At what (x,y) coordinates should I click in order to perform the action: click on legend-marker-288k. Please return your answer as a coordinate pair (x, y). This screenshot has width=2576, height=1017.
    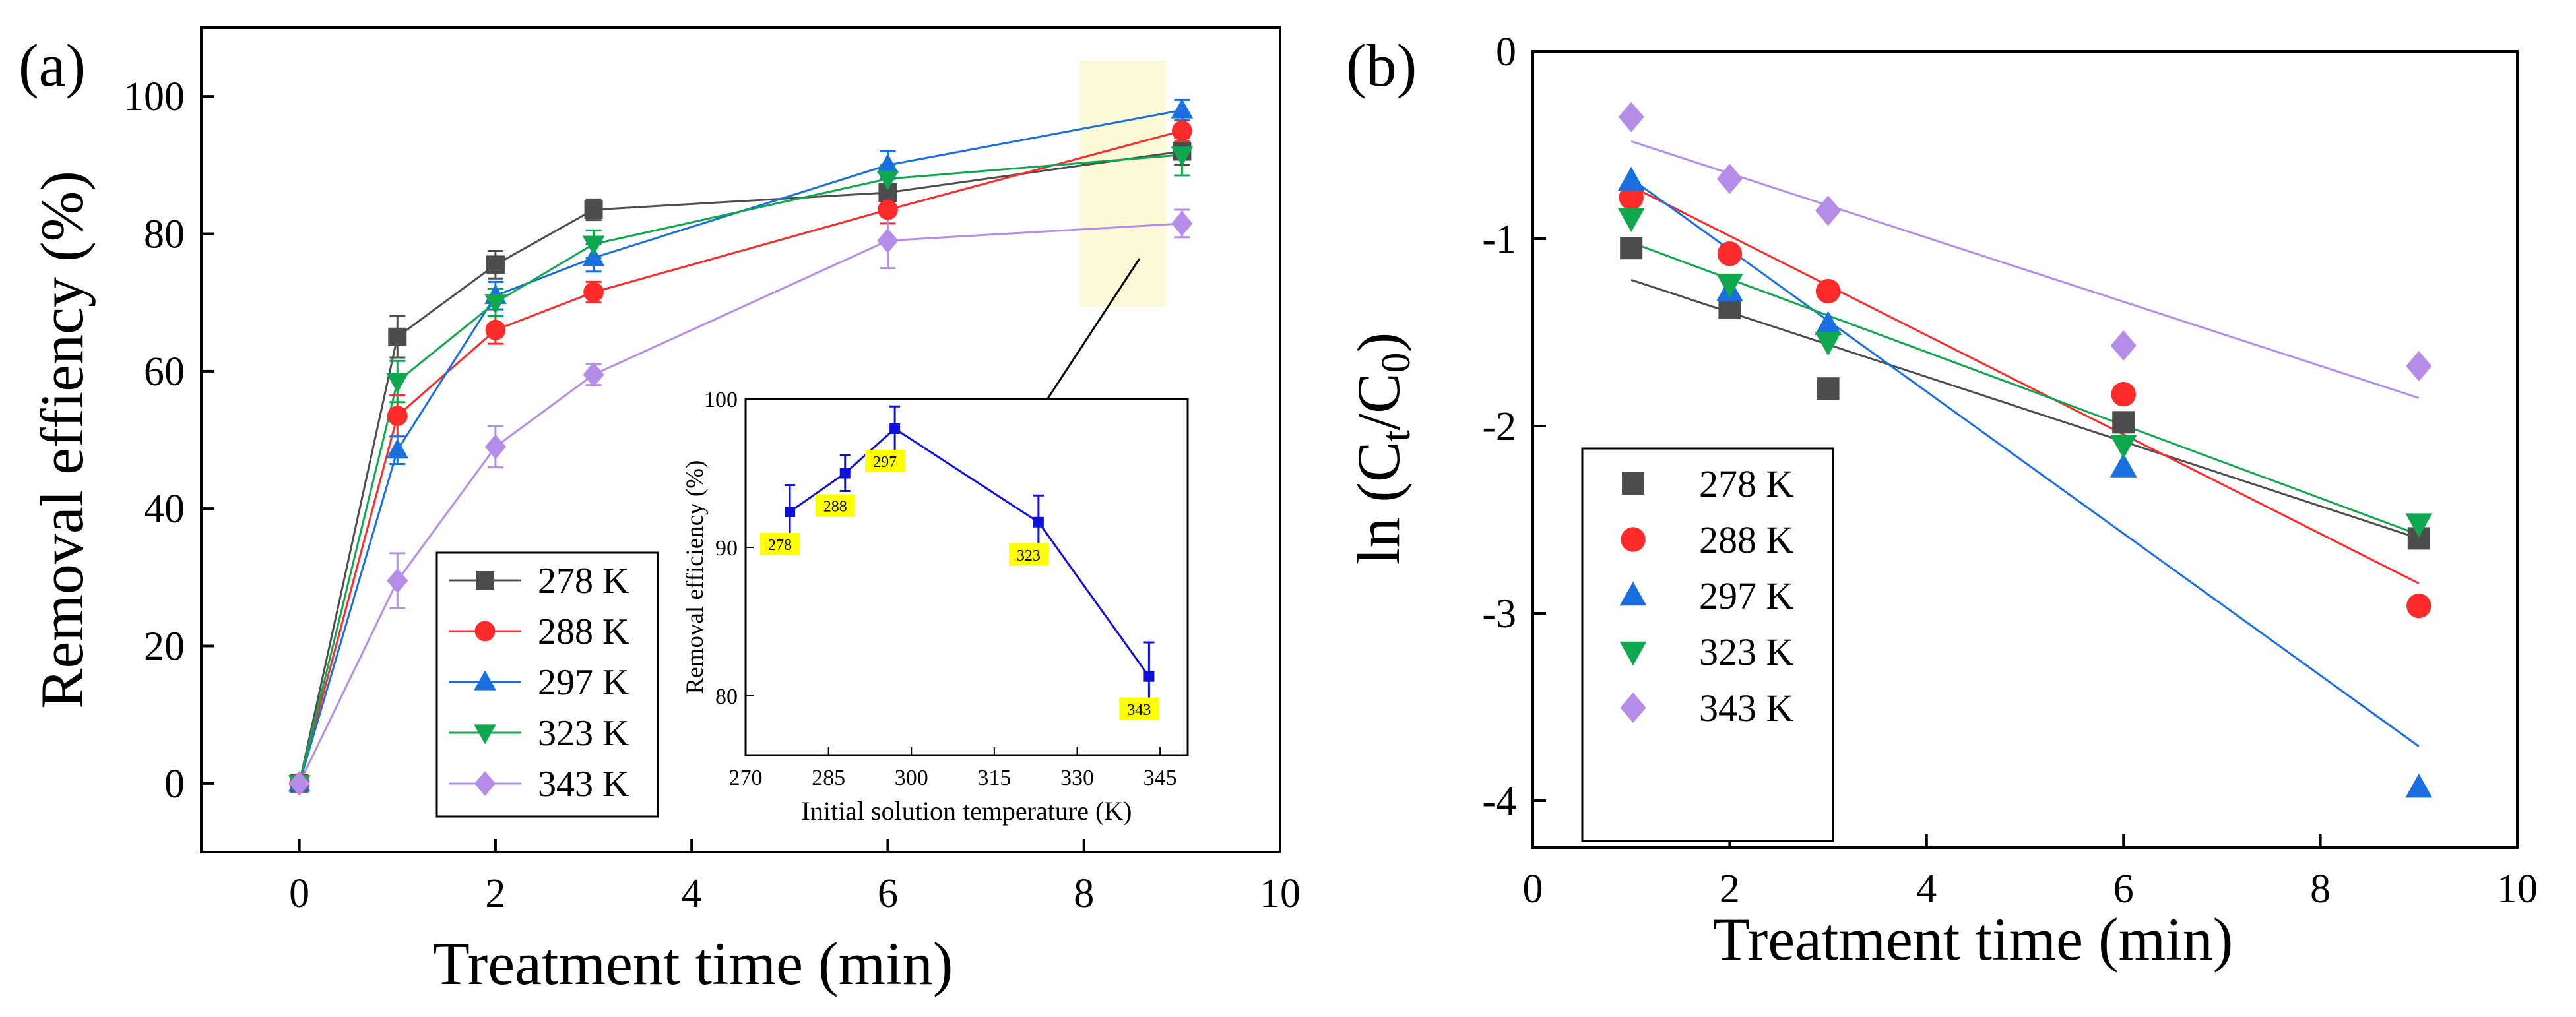
    Looking at the image, I should click on (1633, 539).